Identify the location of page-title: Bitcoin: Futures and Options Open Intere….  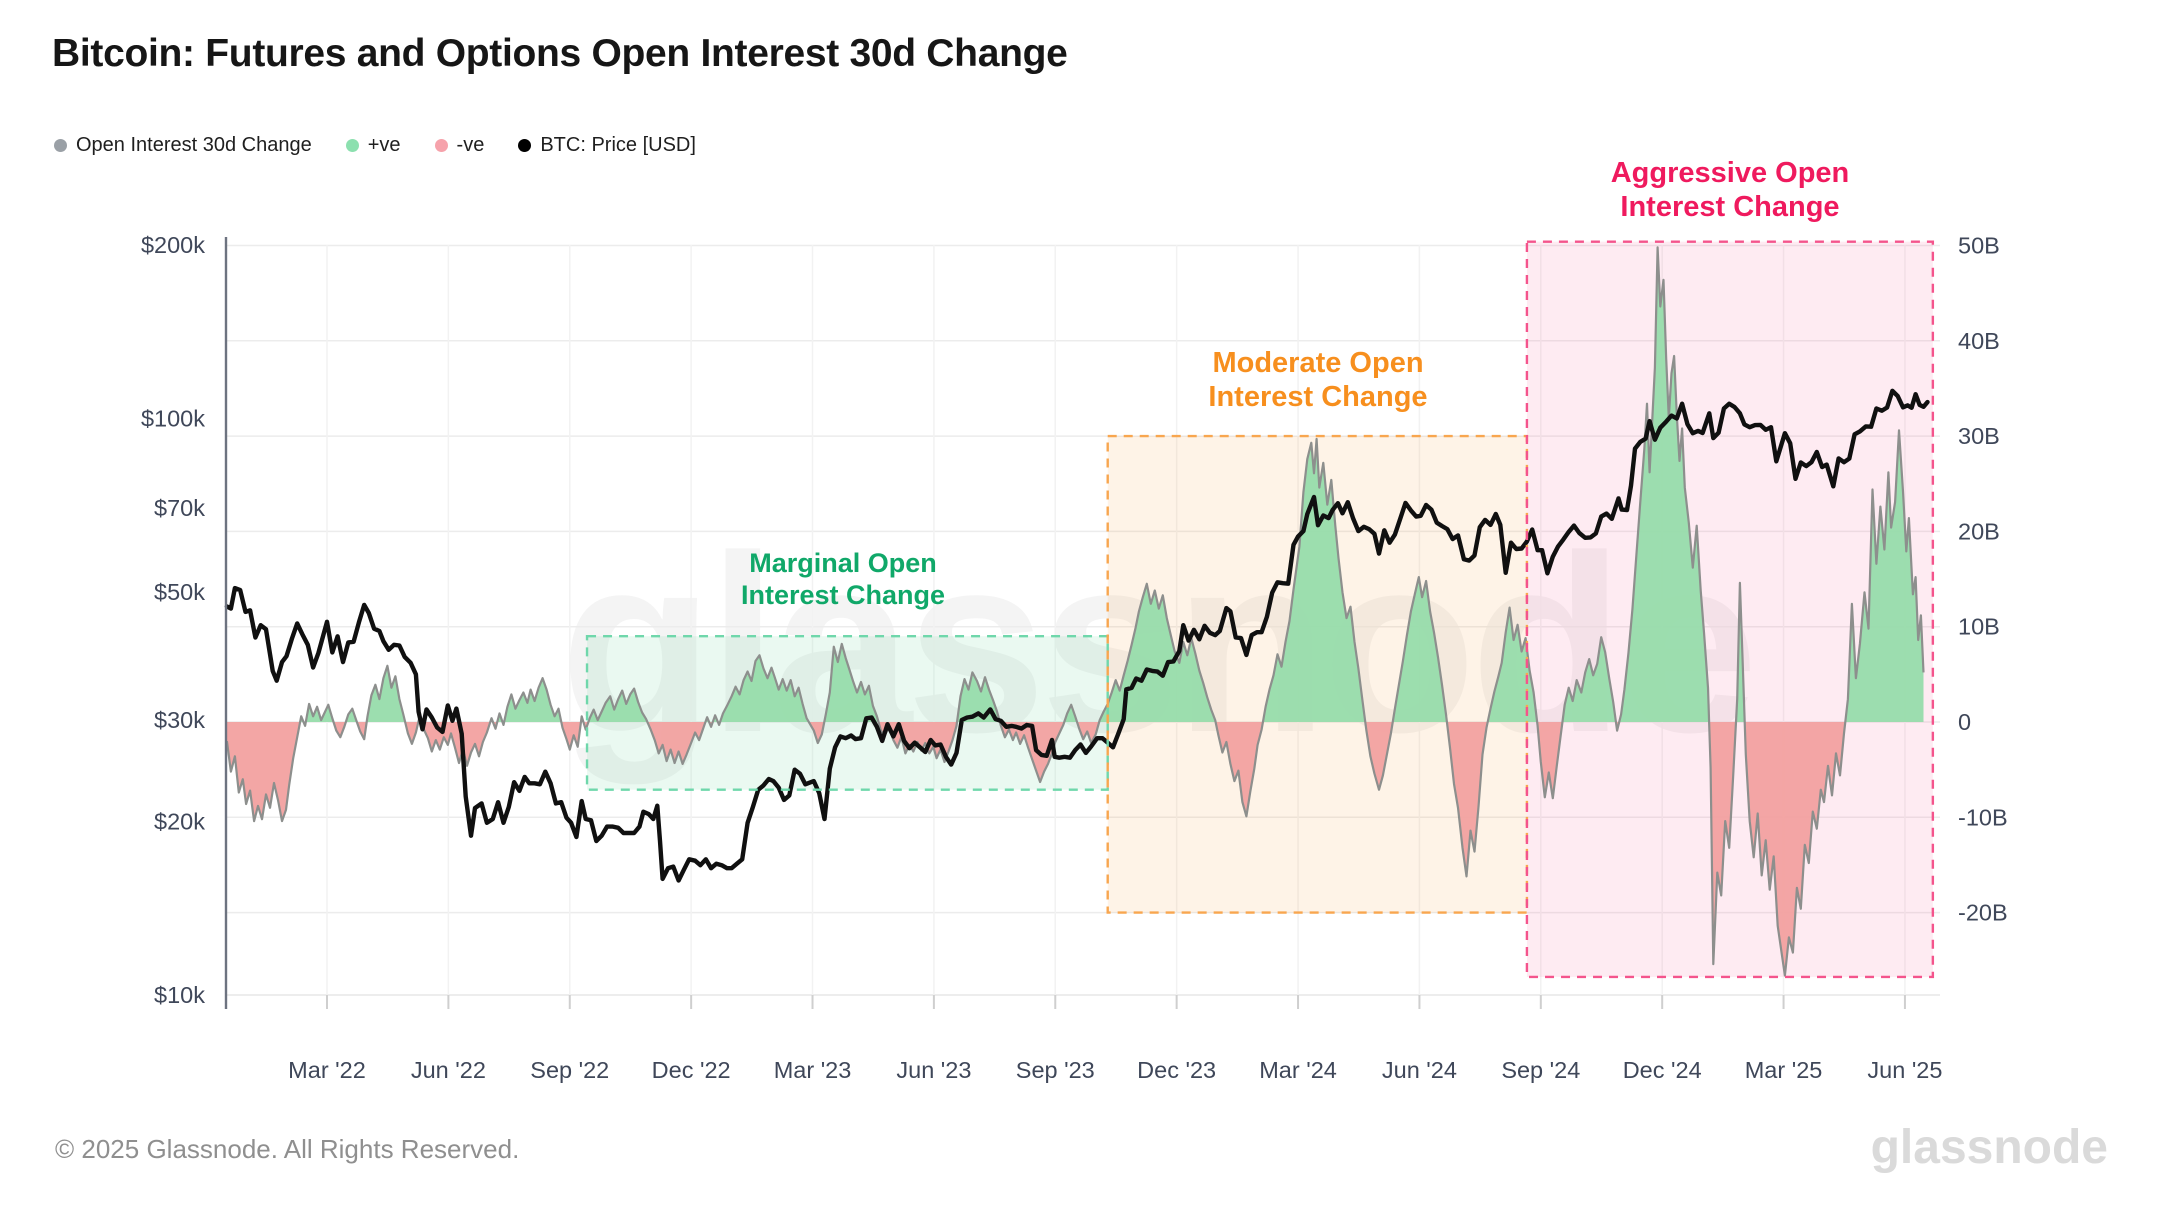
(560, 53).